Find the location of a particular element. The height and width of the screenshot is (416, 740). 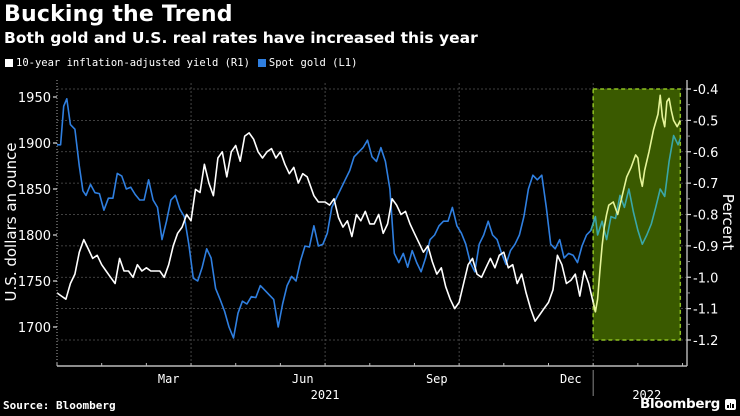

right-axis-tick-label: -1.1 is located at coordinates (705, 310).